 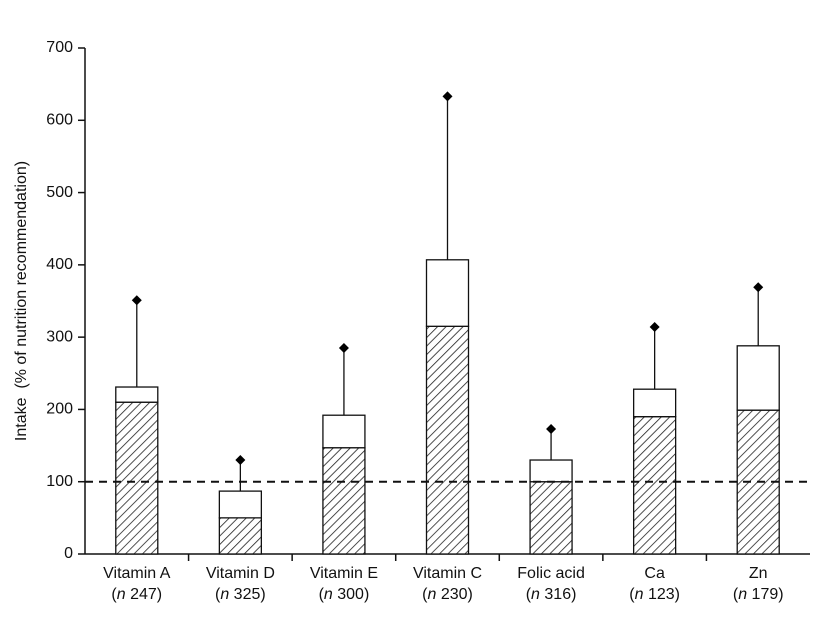 I want to click on y-tick-label: 700, so click(x=59, y=47).